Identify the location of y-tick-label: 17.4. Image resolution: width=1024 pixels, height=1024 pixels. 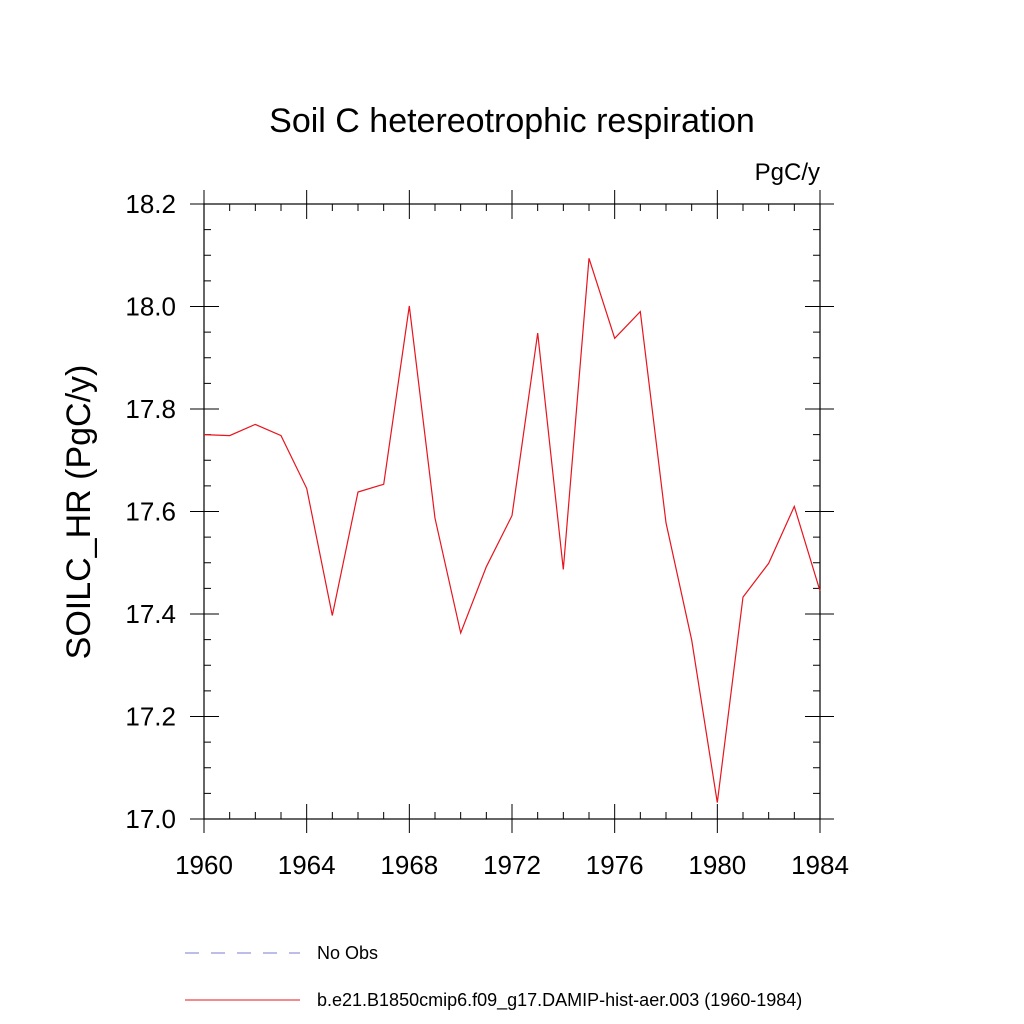
(150, 614).